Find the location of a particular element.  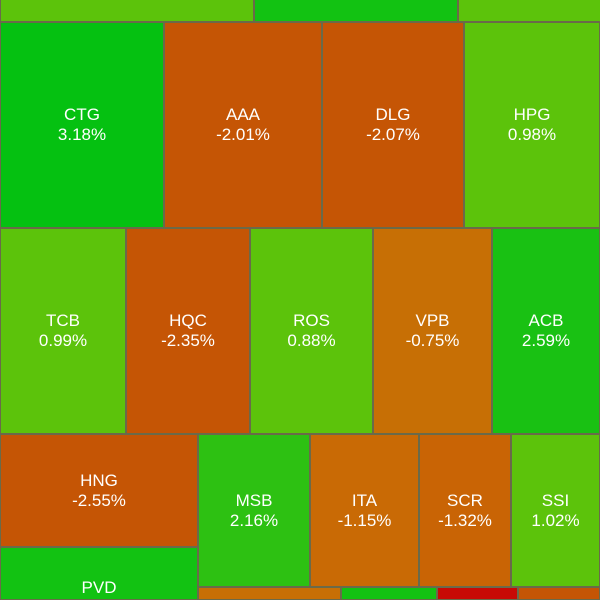

tile-change: -2.07% is located at coordinates (393, 134).